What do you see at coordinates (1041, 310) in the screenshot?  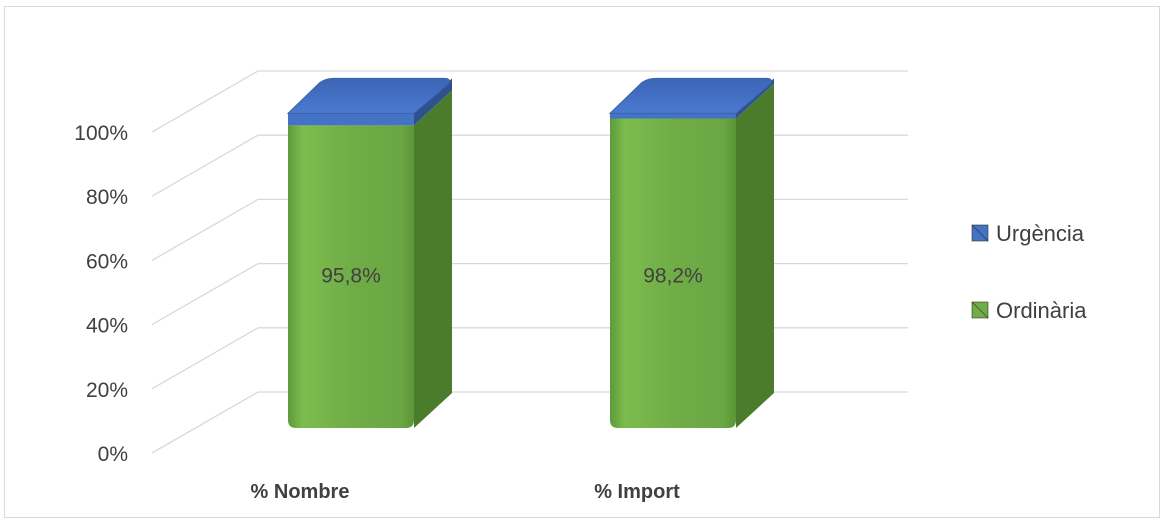 I see `legend-label: Ordinària` at bounding box center [1041, 310].